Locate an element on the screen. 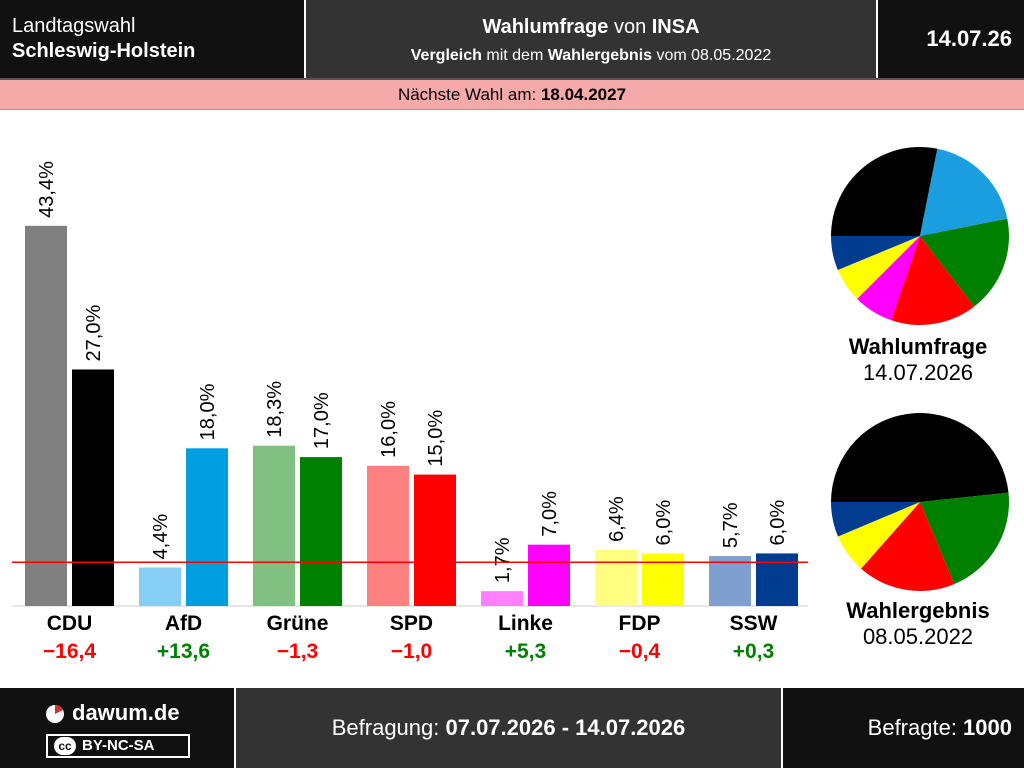 The image size is (1024, 768). difference-gruene: −1,3 is located at coordinates (297, 651).